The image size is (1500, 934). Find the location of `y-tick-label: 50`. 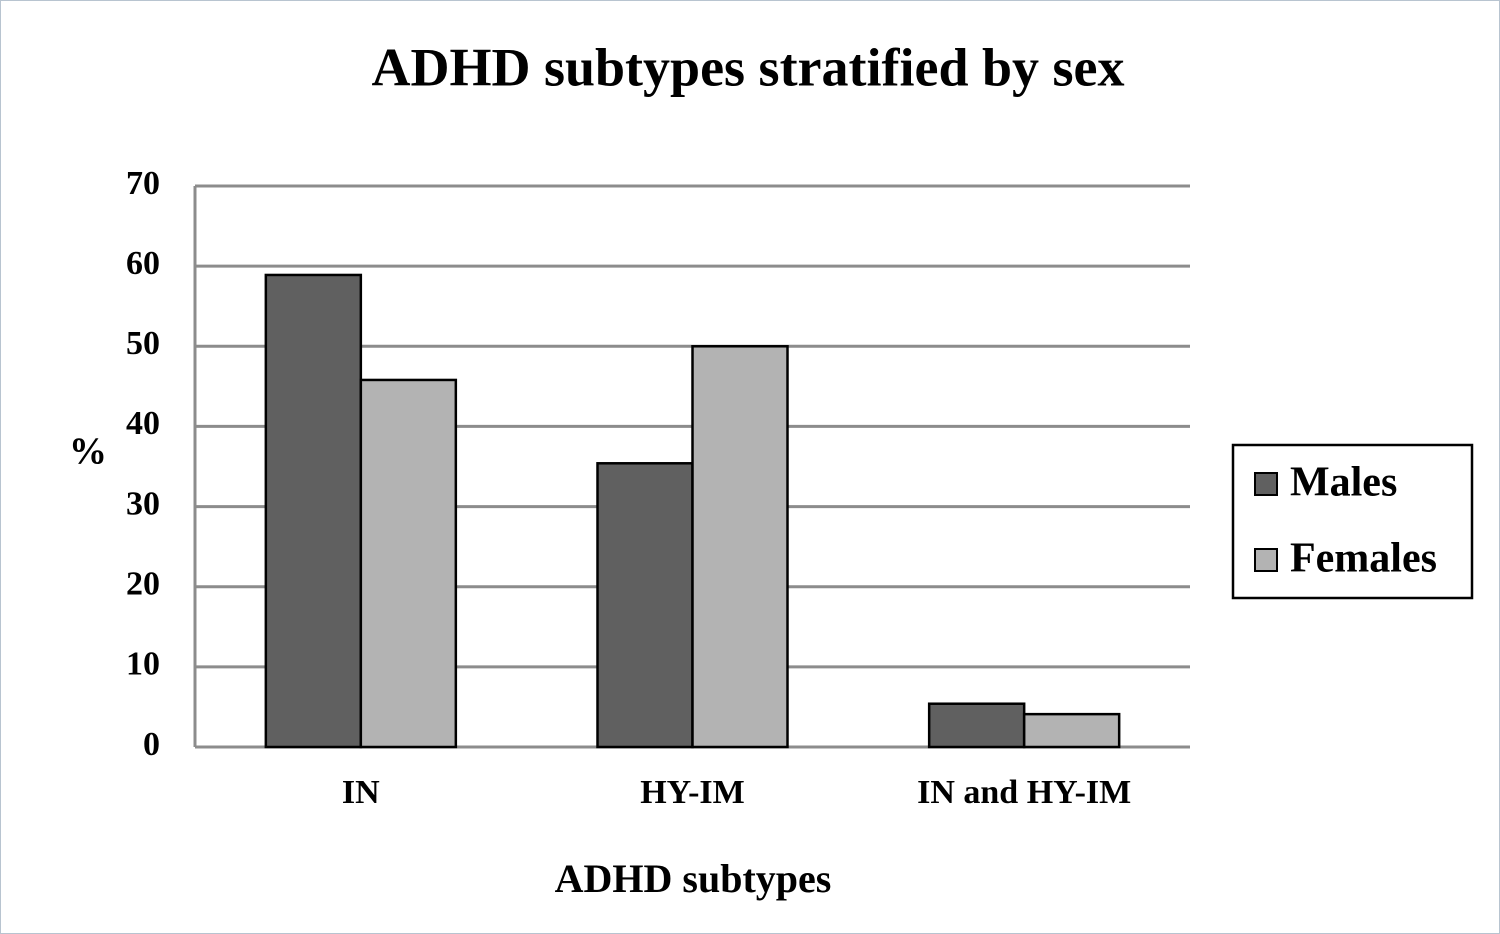

y-tick-label: 50 is located at coordinates (143, 343).